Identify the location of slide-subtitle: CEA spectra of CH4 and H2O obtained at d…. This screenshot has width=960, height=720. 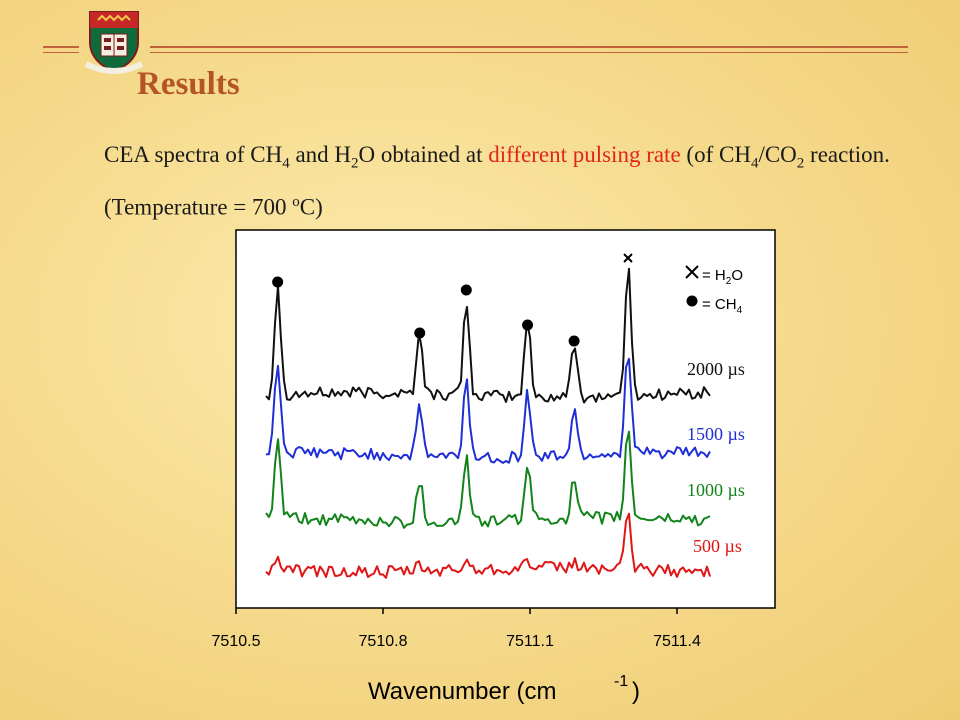
(504, 181).